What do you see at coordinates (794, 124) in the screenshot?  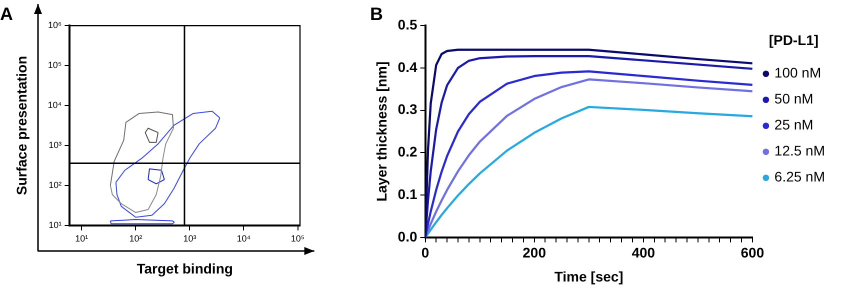 I see `legend-label: 25 nM` at bounding box center [794, 124].